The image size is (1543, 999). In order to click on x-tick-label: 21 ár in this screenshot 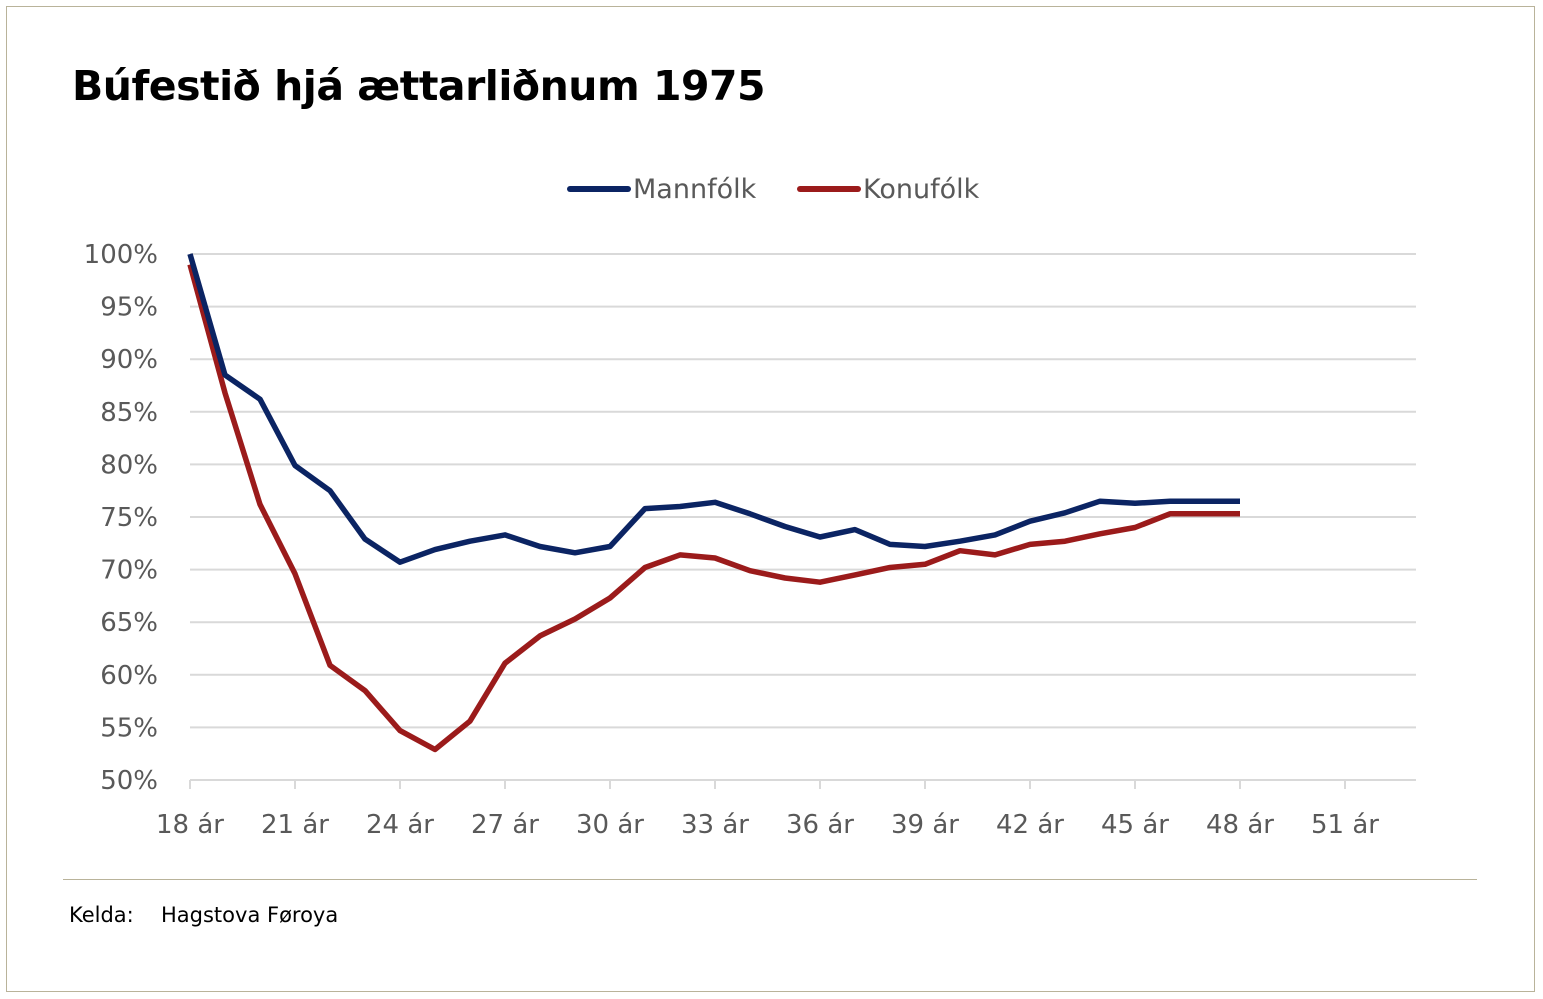, I will do `click(295, 825)`.